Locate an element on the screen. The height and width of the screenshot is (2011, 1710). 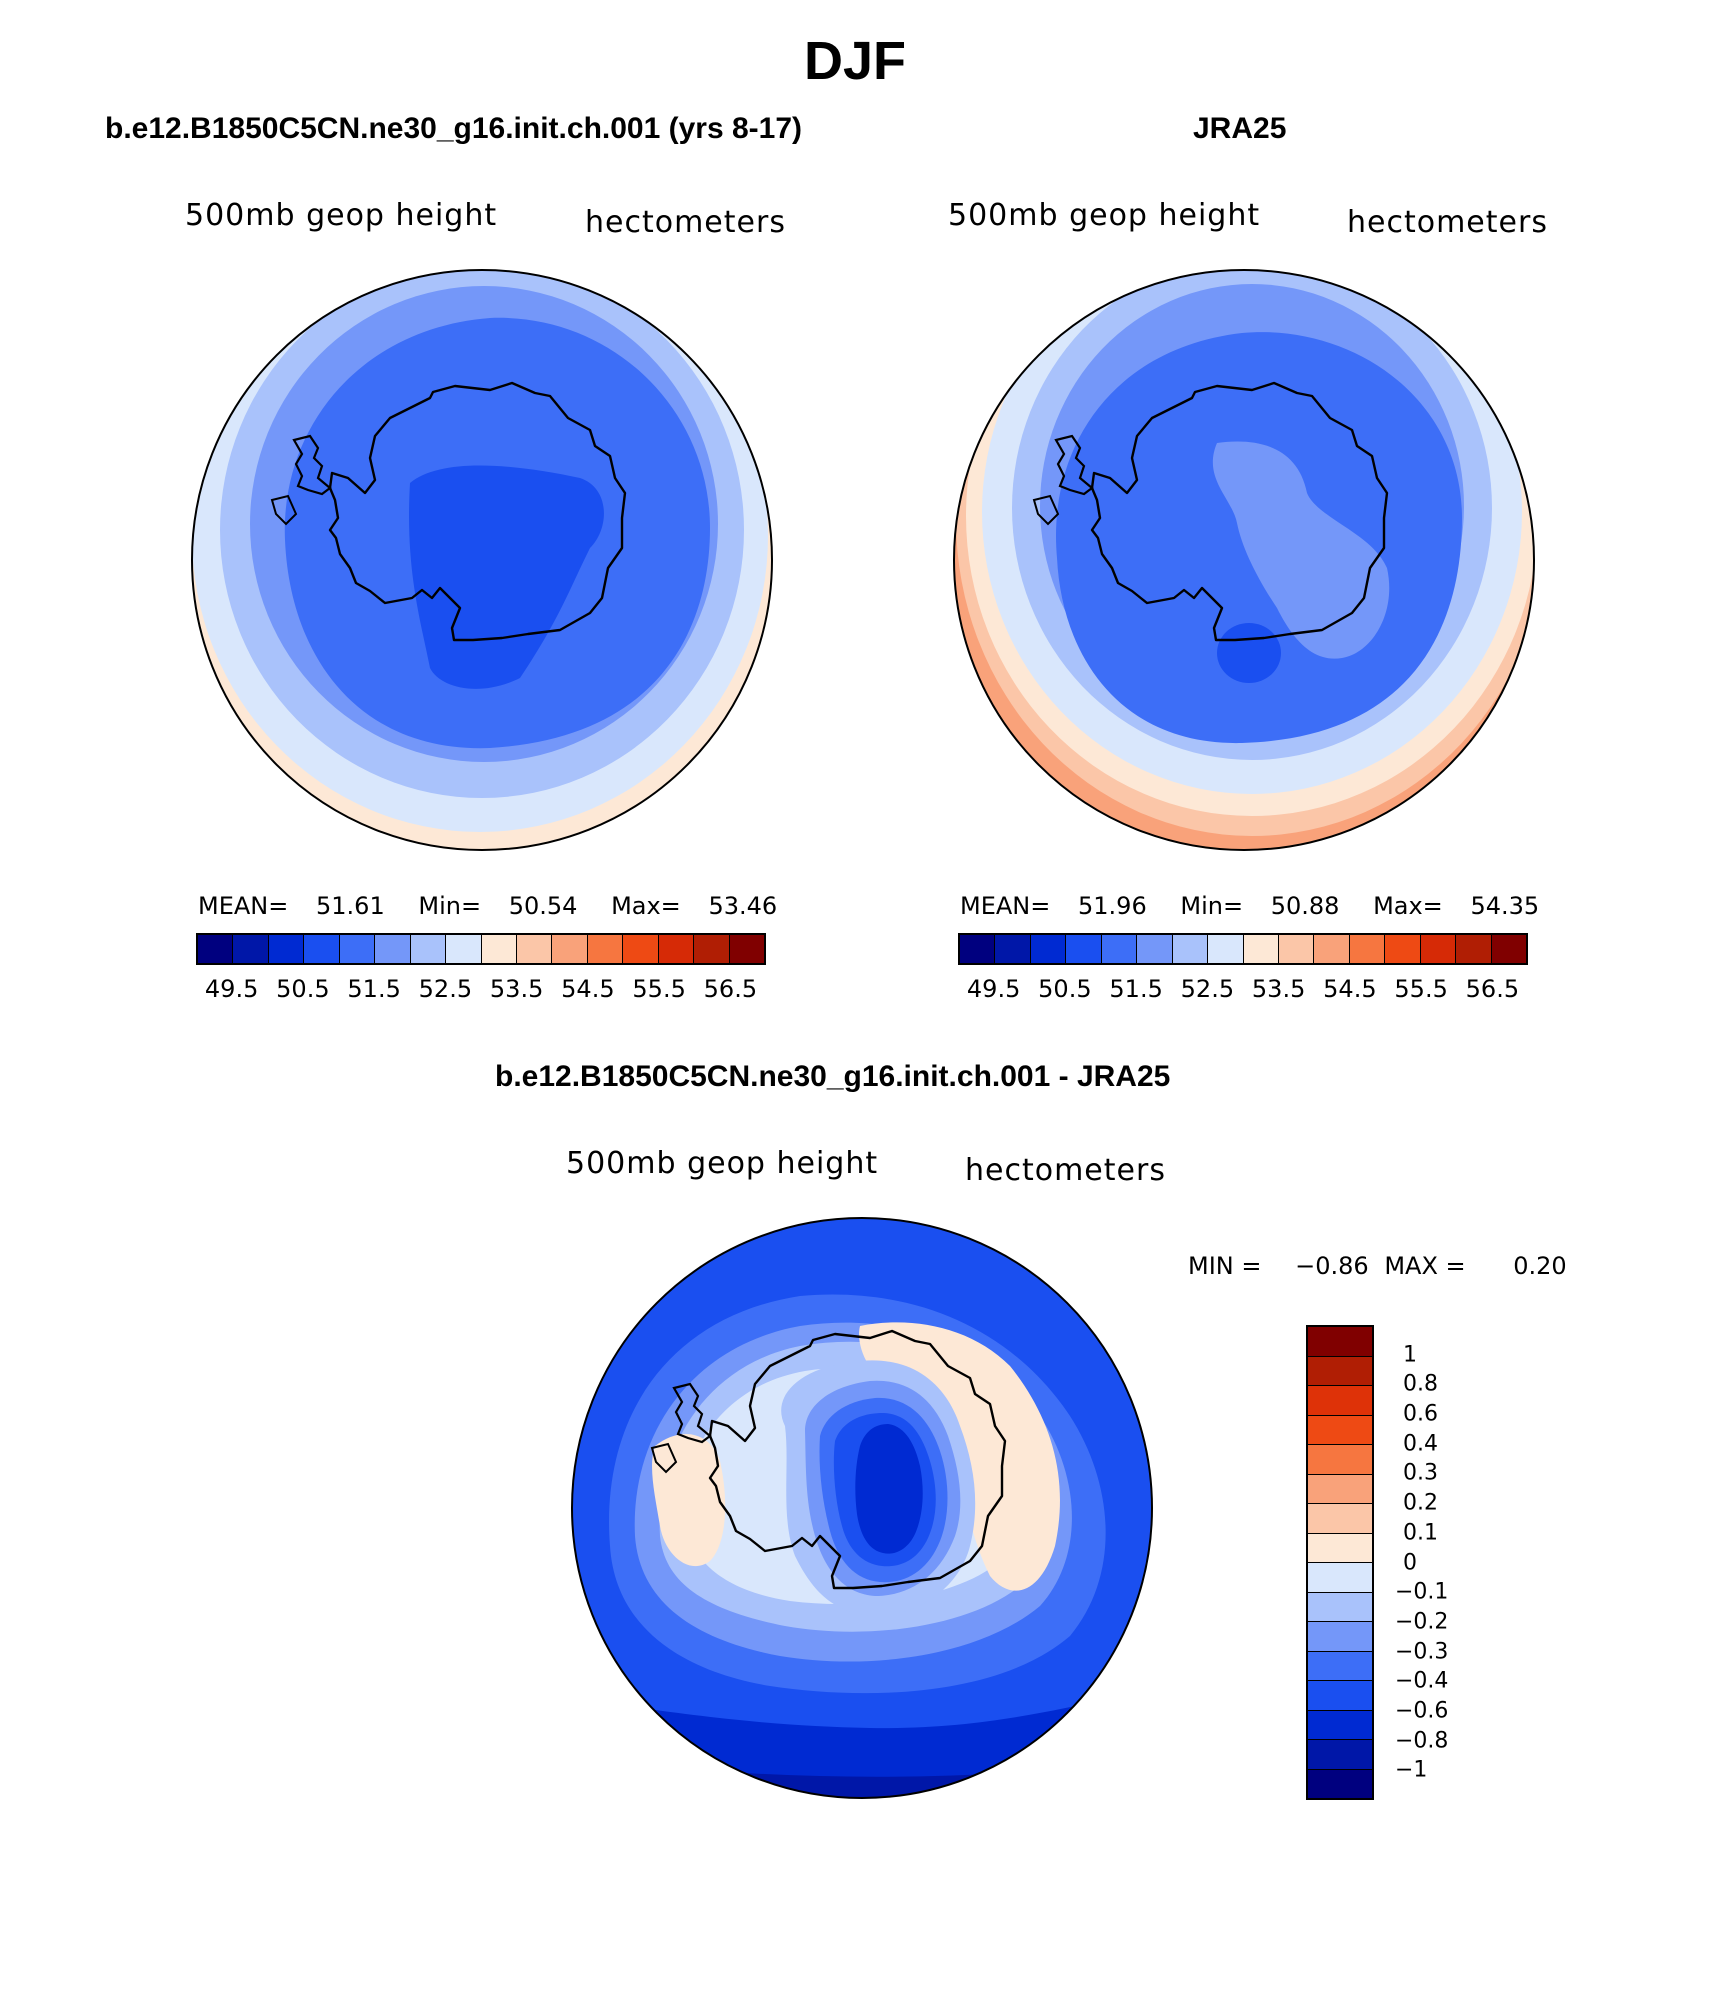
diff-ice-shelf-outline is located at coordinates (664, 1458).